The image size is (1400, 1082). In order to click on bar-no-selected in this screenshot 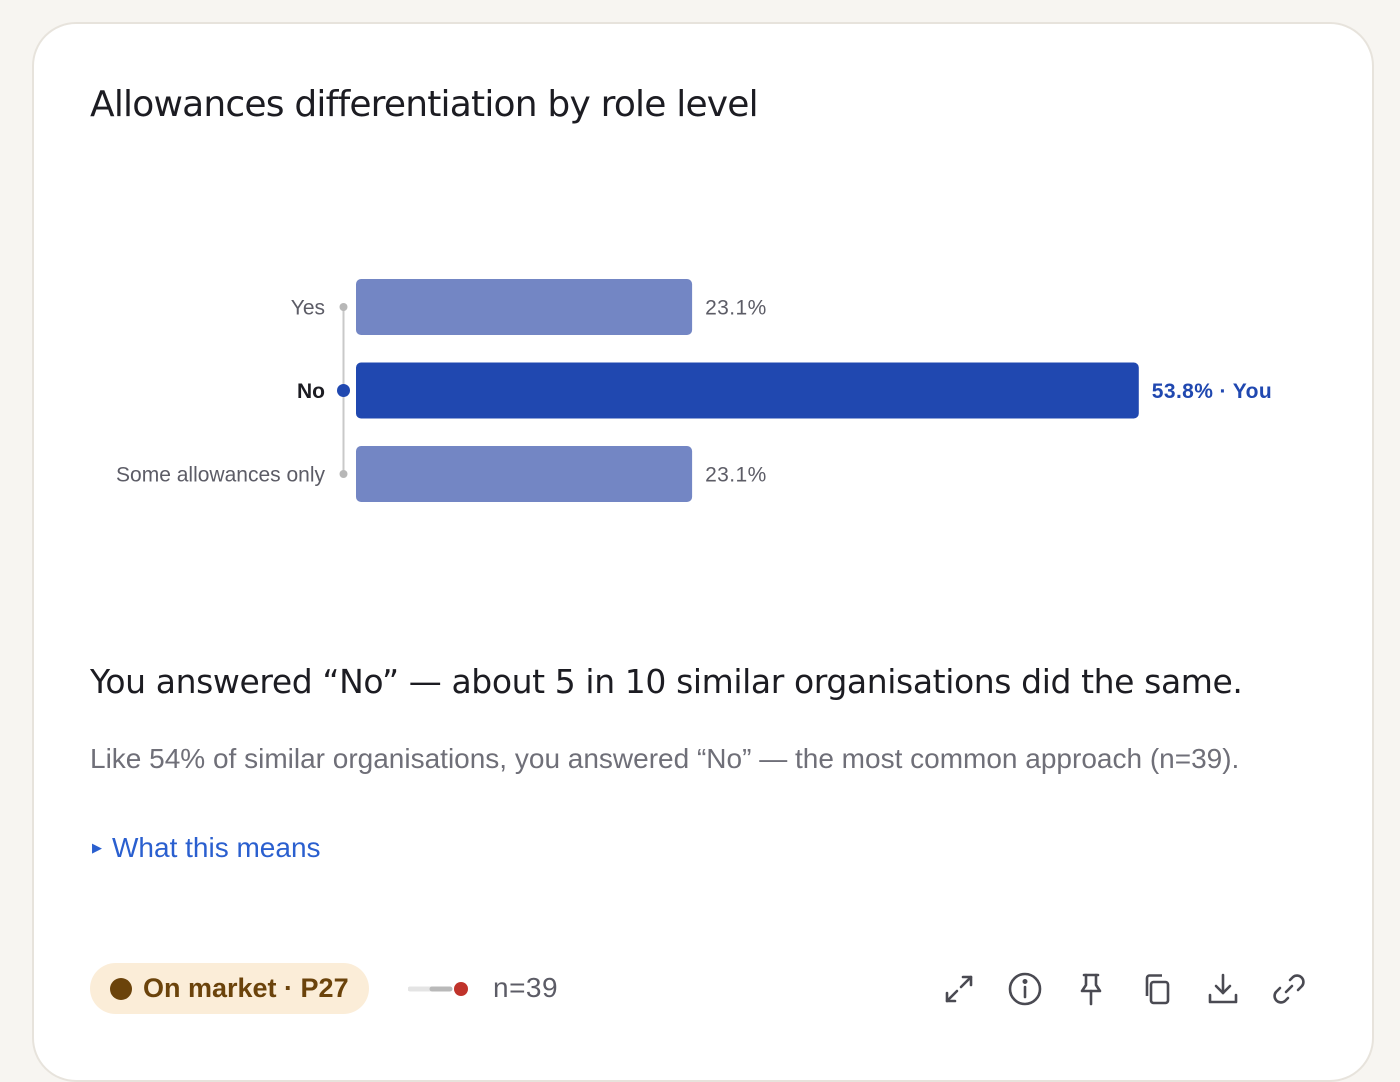, I will do `click(747, 390)`.